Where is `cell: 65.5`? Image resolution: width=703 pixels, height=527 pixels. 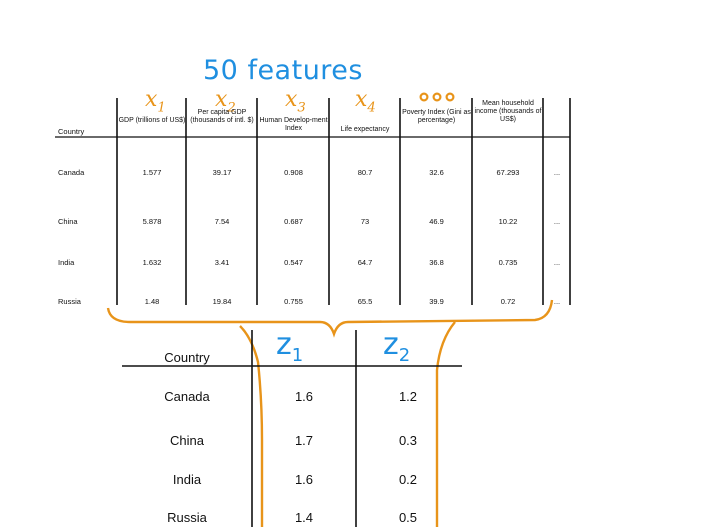 cell: 65.5 is located at coordinates (365, 301).